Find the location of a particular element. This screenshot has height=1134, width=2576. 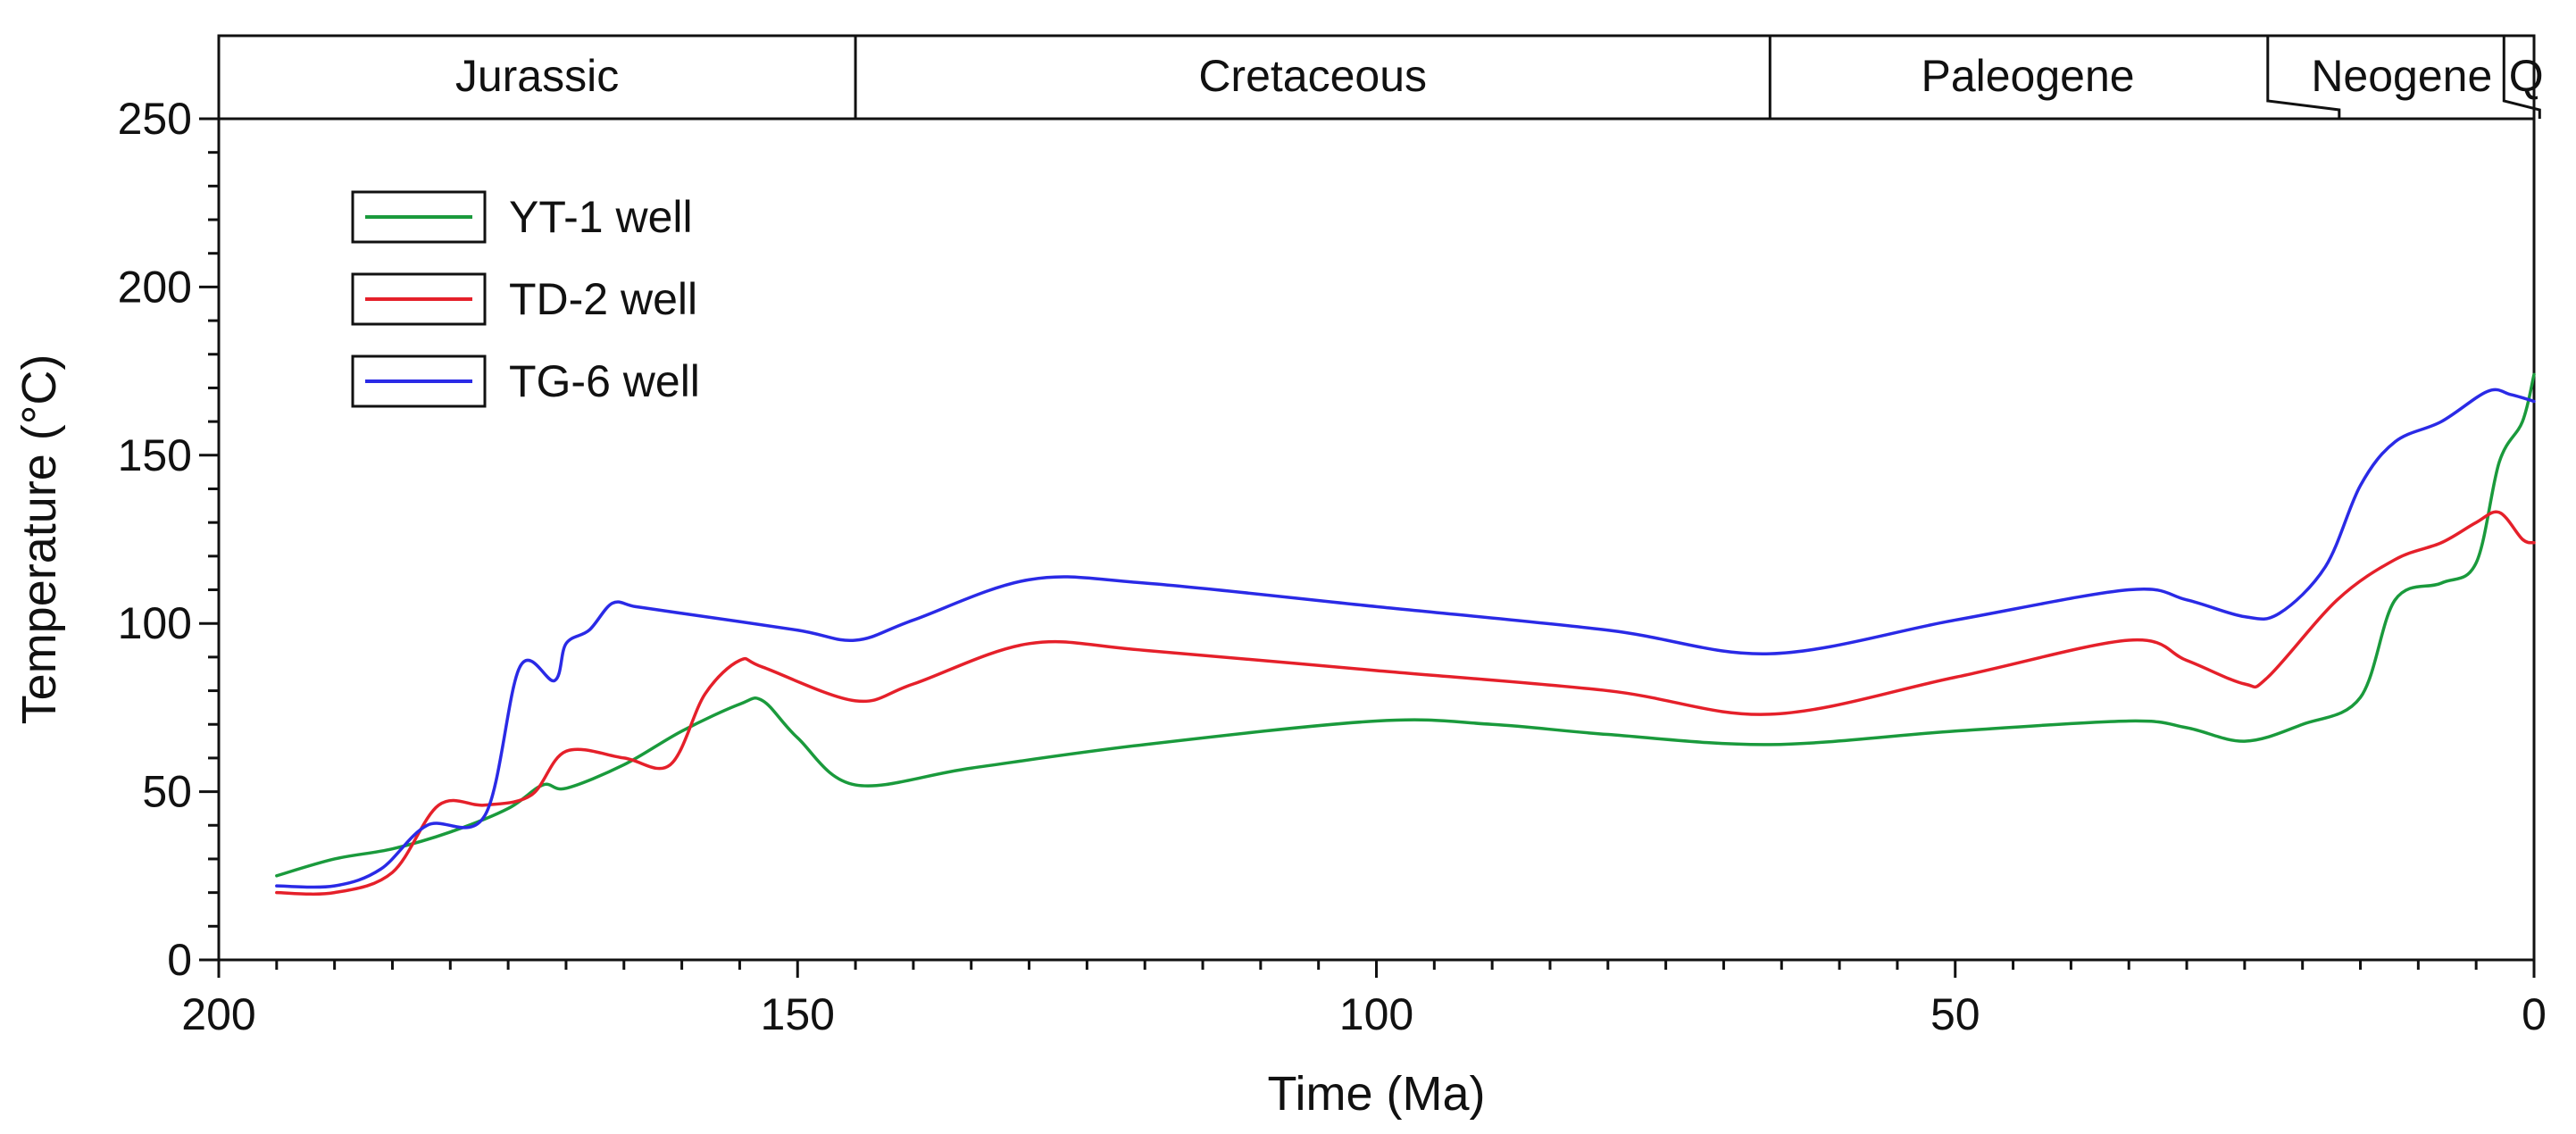

x-tick-label: 200 is located at coordinates (218, 1014).